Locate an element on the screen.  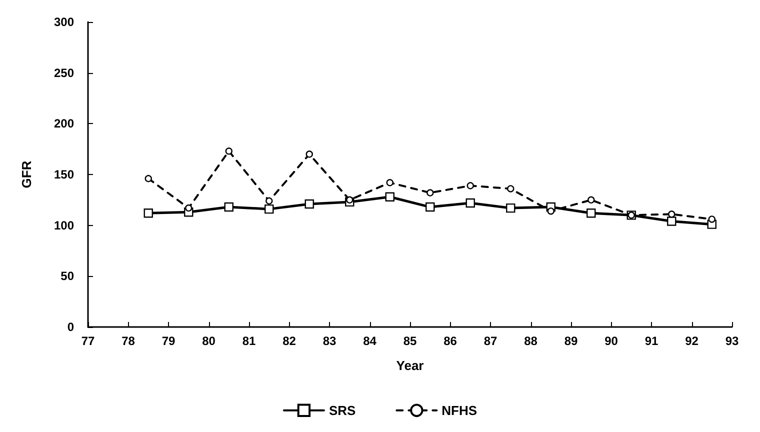
x-axis-title: Year is located at coordinates (410, 365).